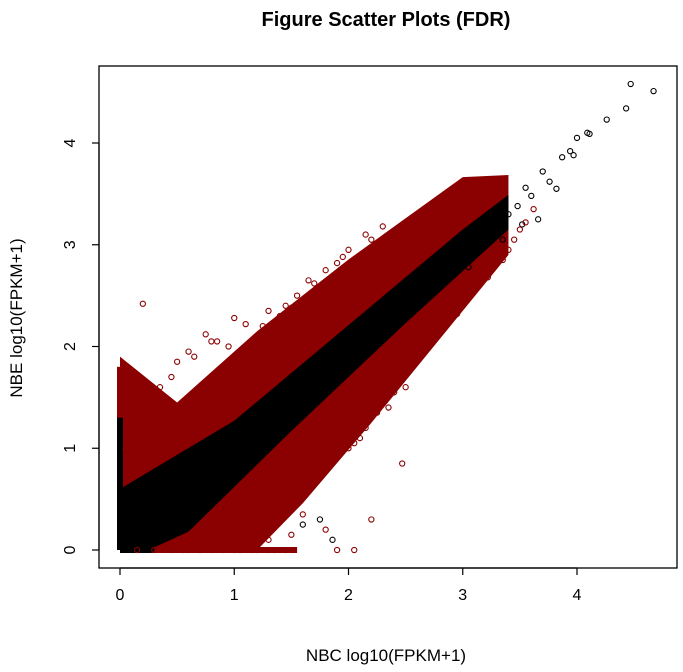 The height and width of the screenshot is (672, 683). I want to click on x-tick-label: 1, so click(234, 595).